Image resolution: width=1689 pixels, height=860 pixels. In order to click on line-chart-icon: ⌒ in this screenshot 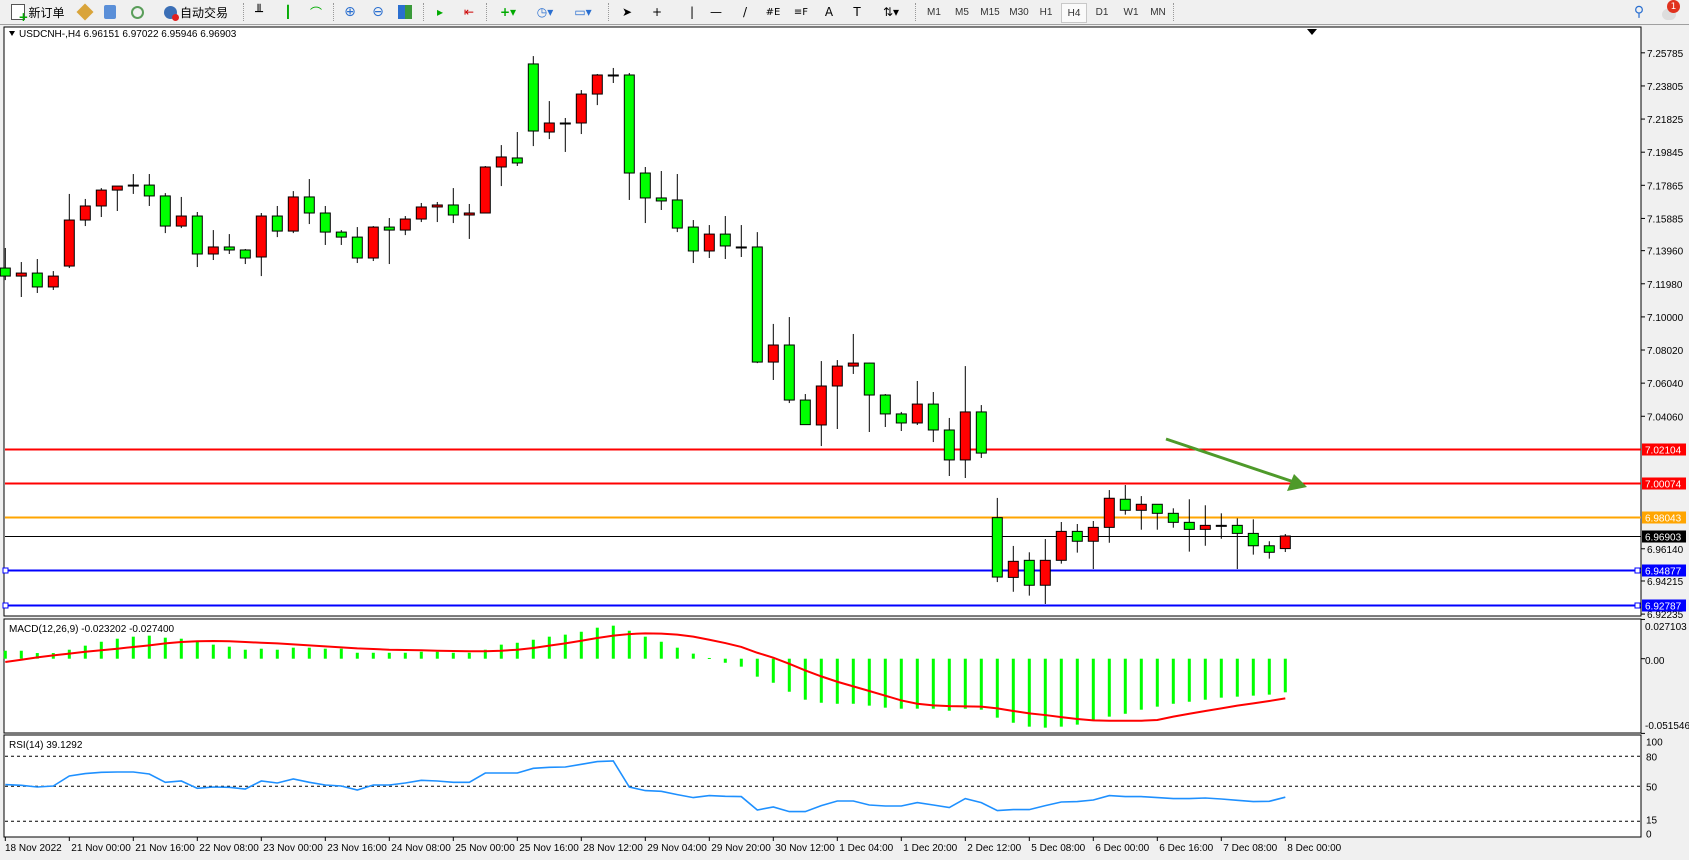, I will do `click(315, 12)`.